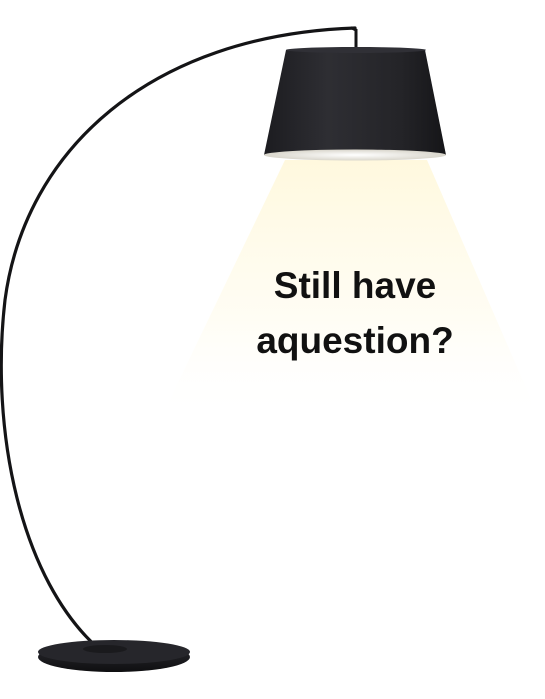 This screenshot has width=545, height=699. I want to click on lamp-shade-opening, so click(355, 155).